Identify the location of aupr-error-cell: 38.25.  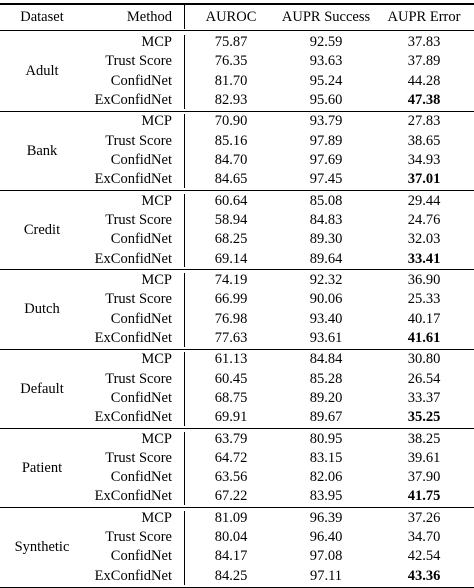
(424, 438).